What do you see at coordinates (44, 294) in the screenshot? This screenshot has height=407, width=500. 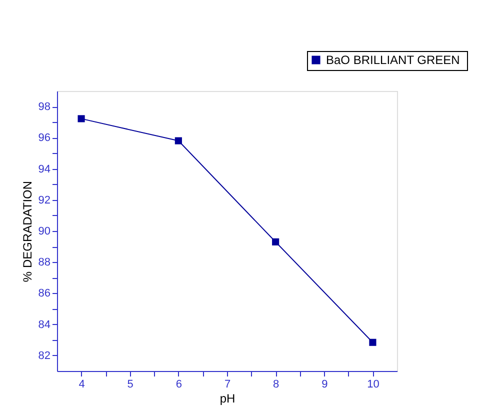 I see `y-tick-label: 86` at bounding box center [44, 294].